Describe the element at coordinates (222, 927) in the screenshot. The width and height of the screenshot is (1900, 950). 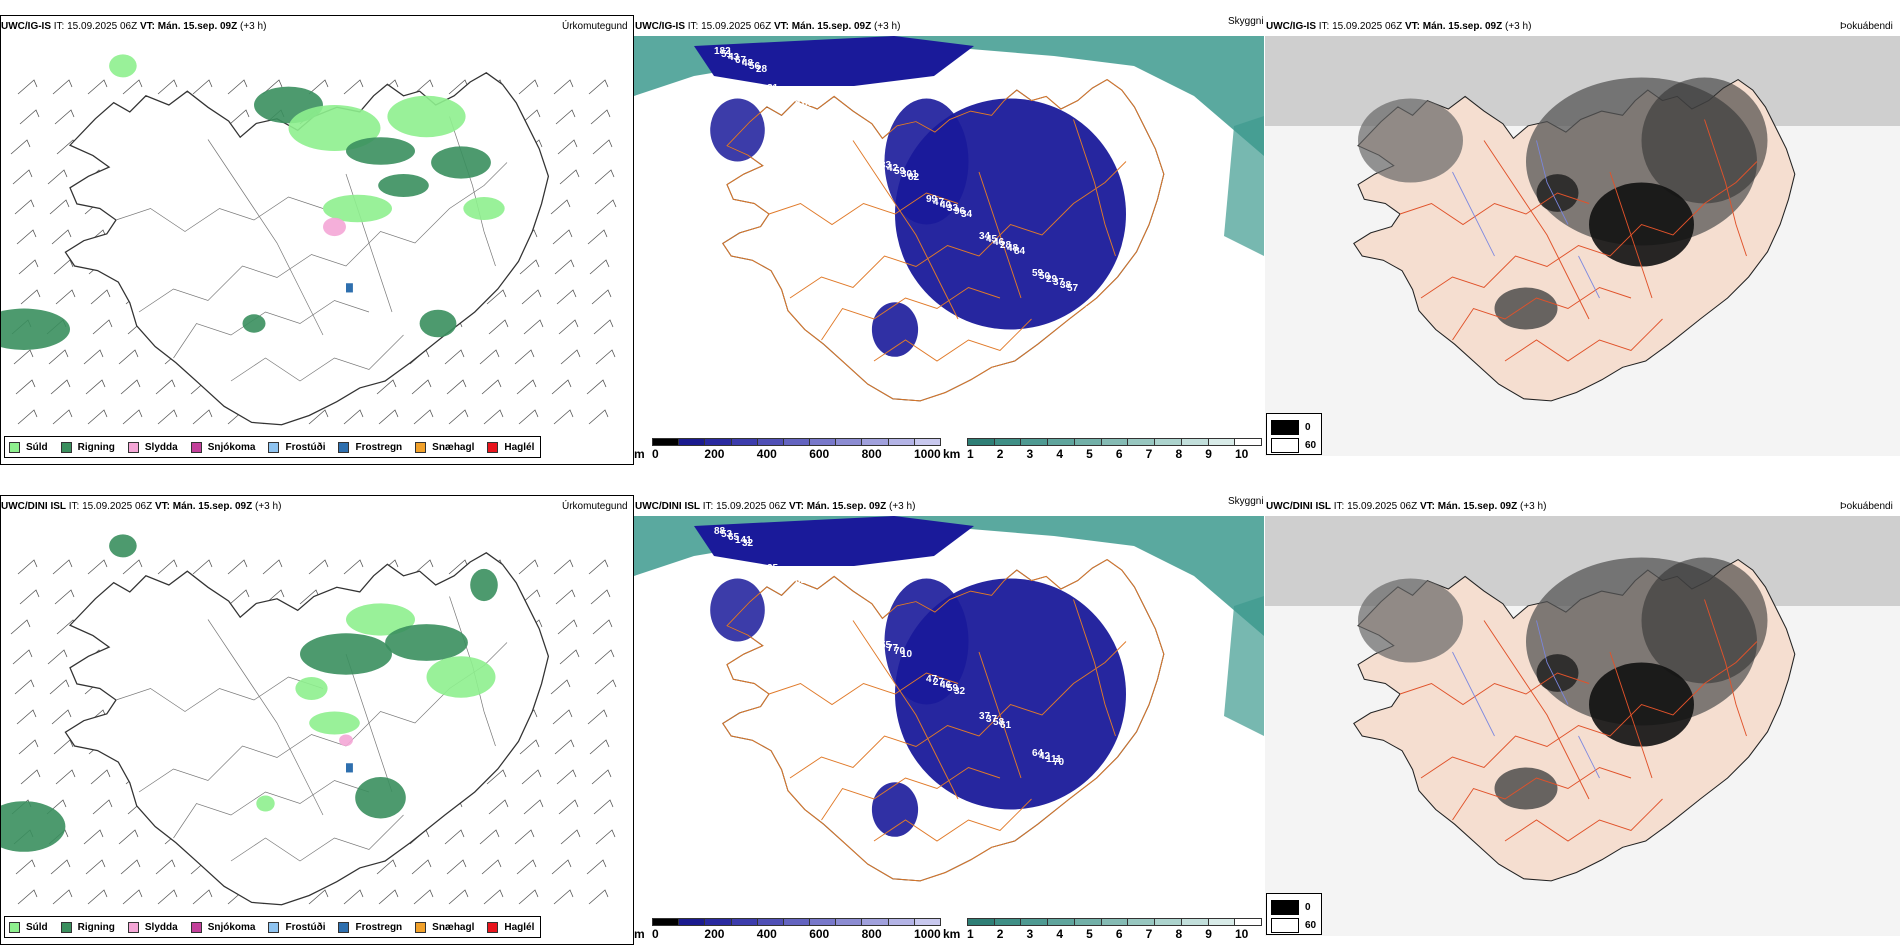
I see `legend-item: Snjókoma` at that location.